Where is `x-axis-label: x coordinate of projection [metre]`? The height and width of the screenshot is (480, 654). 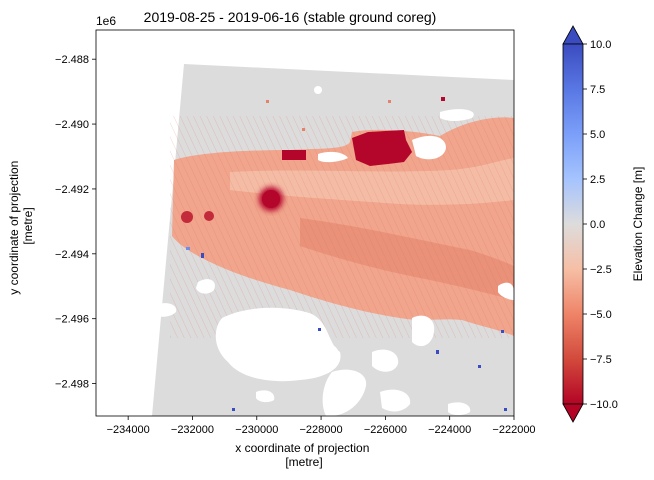 x-axis-label: x coordinate of projection [metre] is located at coordinates (303, 455).